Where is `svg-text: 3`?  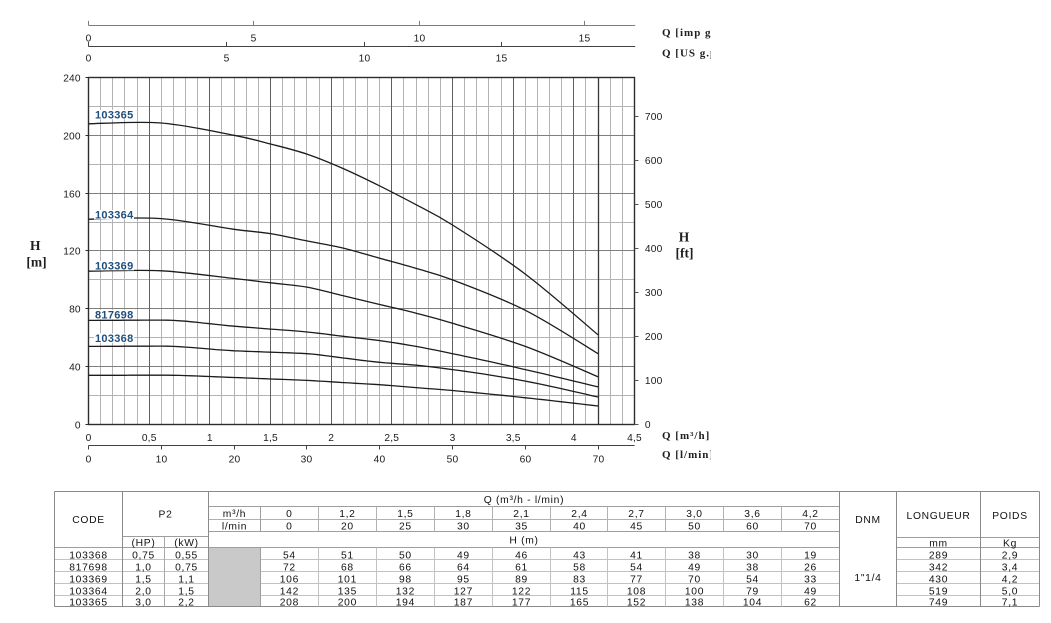 svg-text: 3 is located at coordinates (453, 438).